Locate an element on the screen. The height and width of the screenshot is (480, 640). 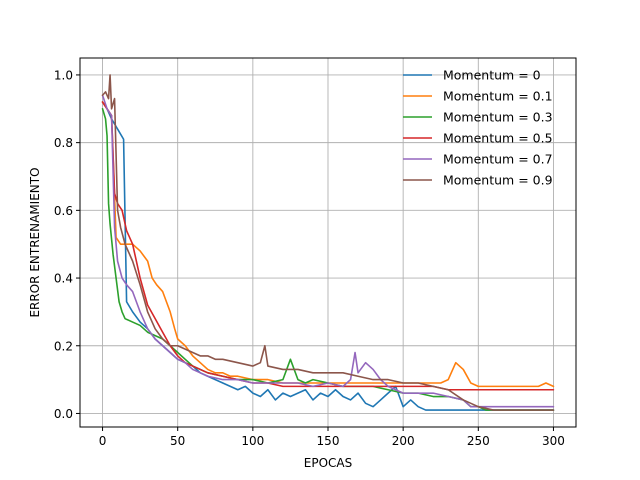
x-axis-label: EPOCAS is located at coordinates (328, 463).